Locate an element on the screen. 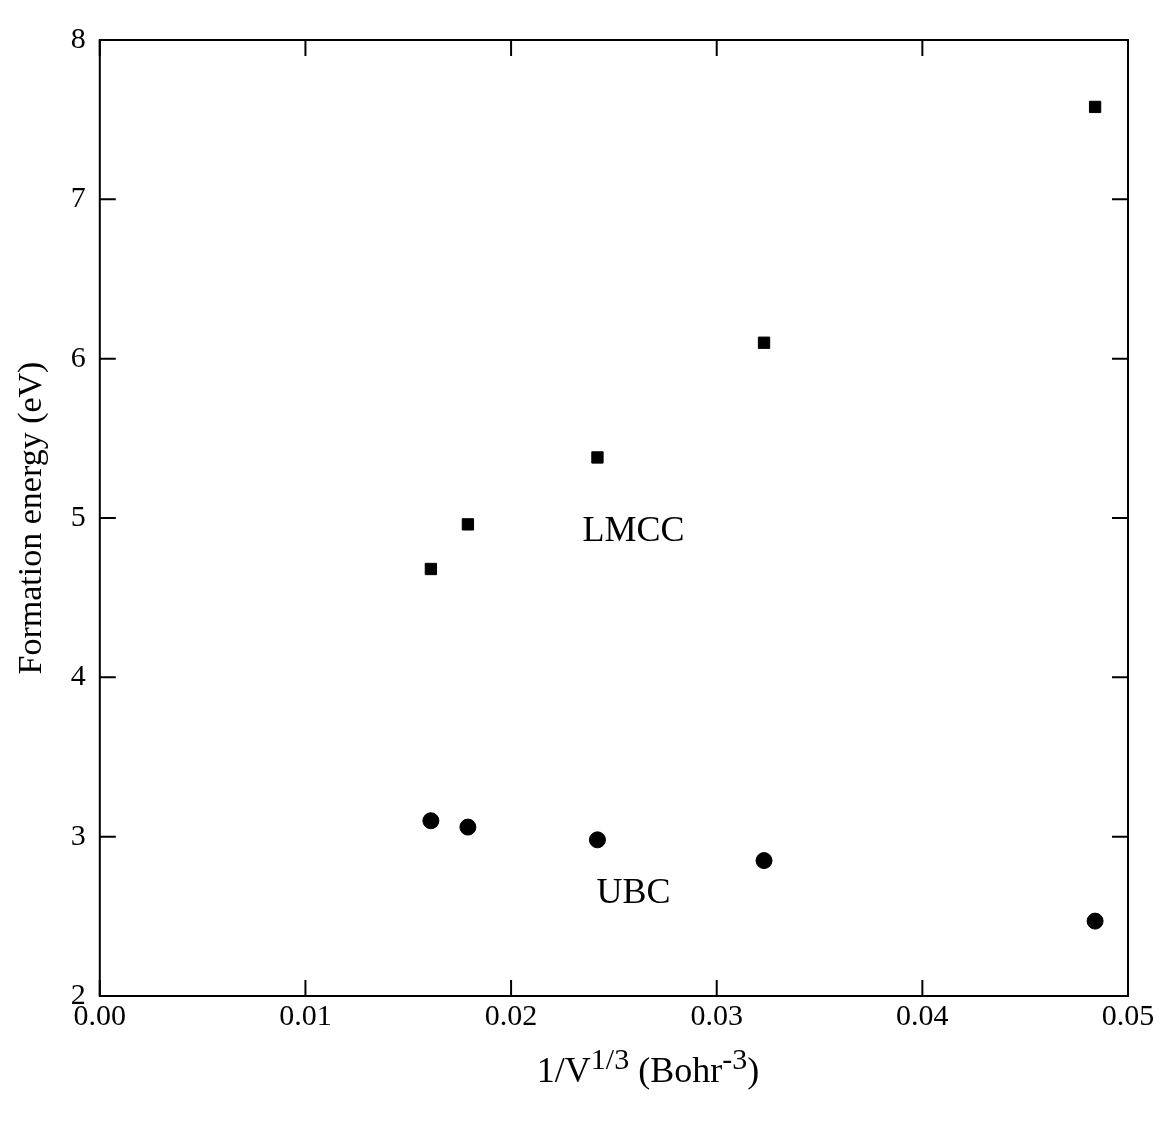 The image size is (1171, 1127). x-tick-label: 0.02 is located at coordinates (511, 1014).